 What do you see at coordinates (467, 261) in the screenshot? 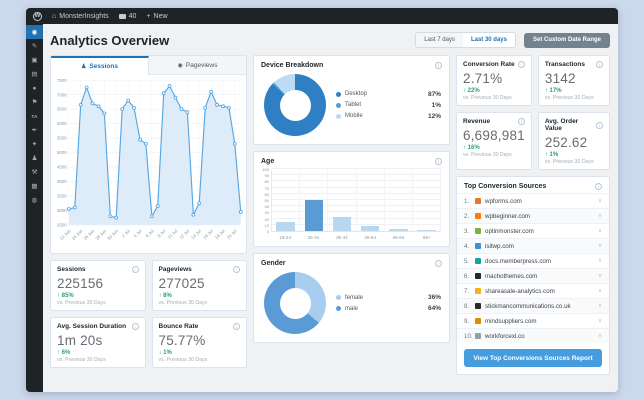
I see `source-rank: 5.` at bounding box center [467, 261].